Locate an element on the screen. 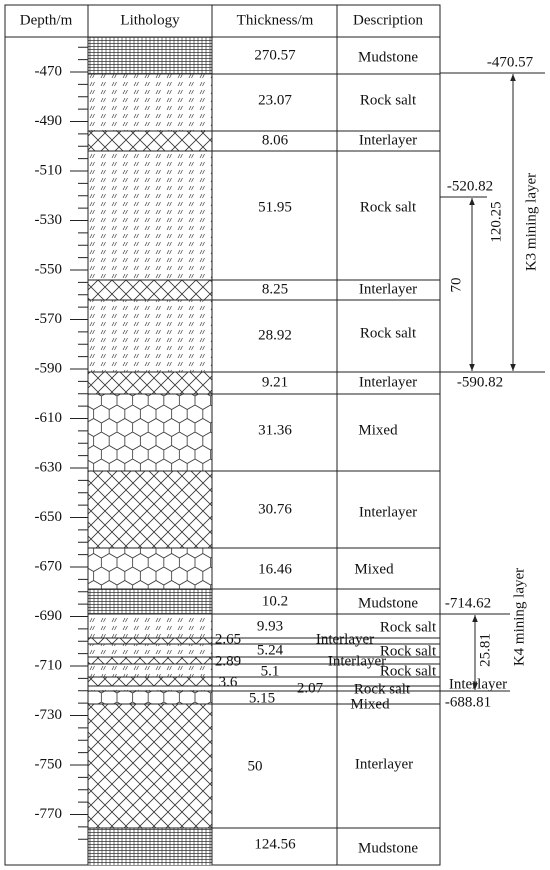 The height and width of the screenshot is (870, 550). depth-label: -610 is located at coordinates (49, 418).